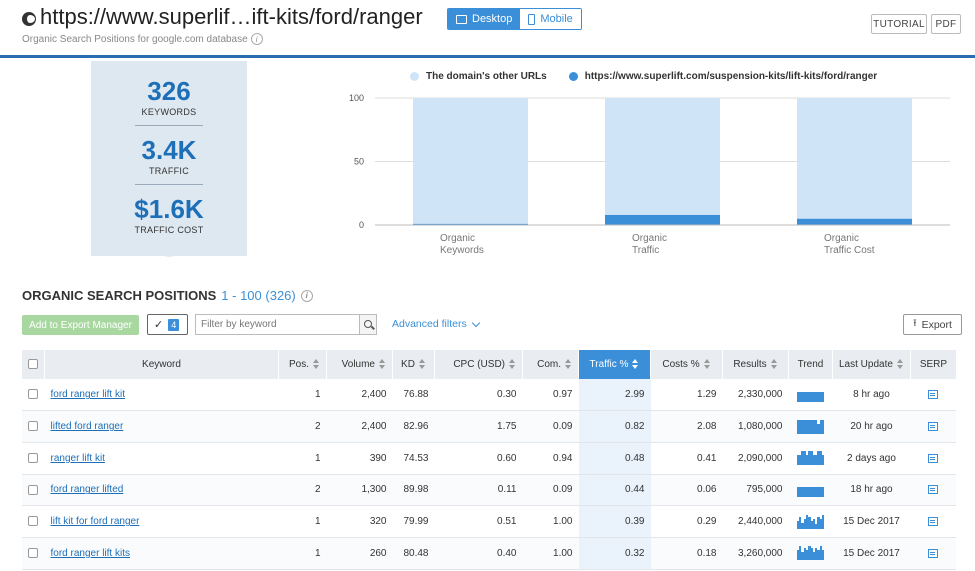 The height and width of the screenshot is (571, 975). I want to click on column-header-results: Results, so click(755, 364).